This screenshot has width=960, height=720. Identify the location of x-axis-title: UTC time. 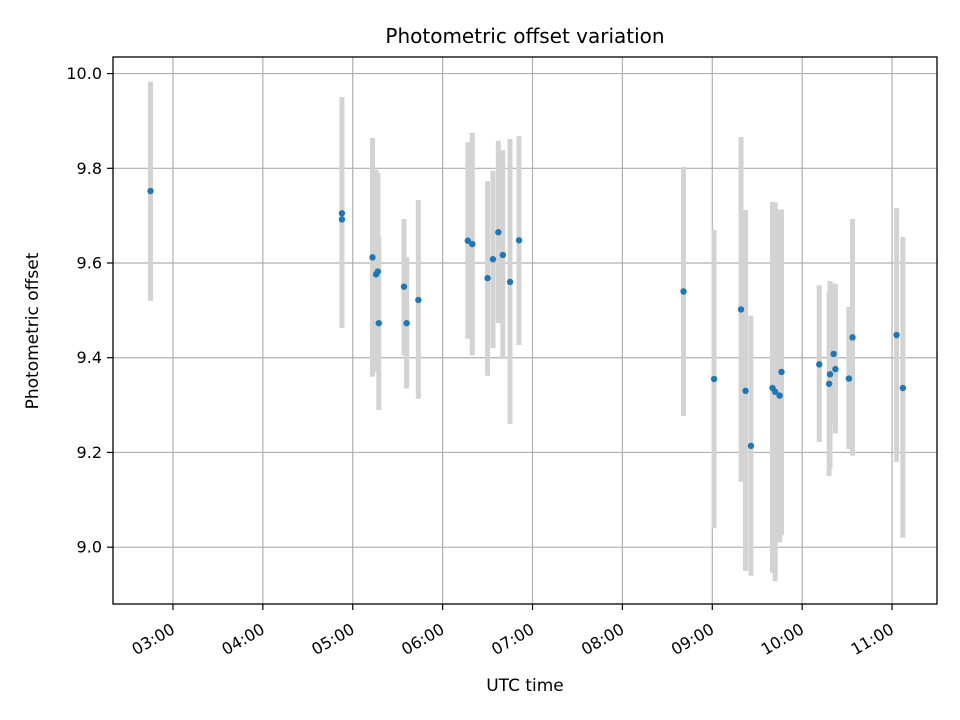
(525, 686).